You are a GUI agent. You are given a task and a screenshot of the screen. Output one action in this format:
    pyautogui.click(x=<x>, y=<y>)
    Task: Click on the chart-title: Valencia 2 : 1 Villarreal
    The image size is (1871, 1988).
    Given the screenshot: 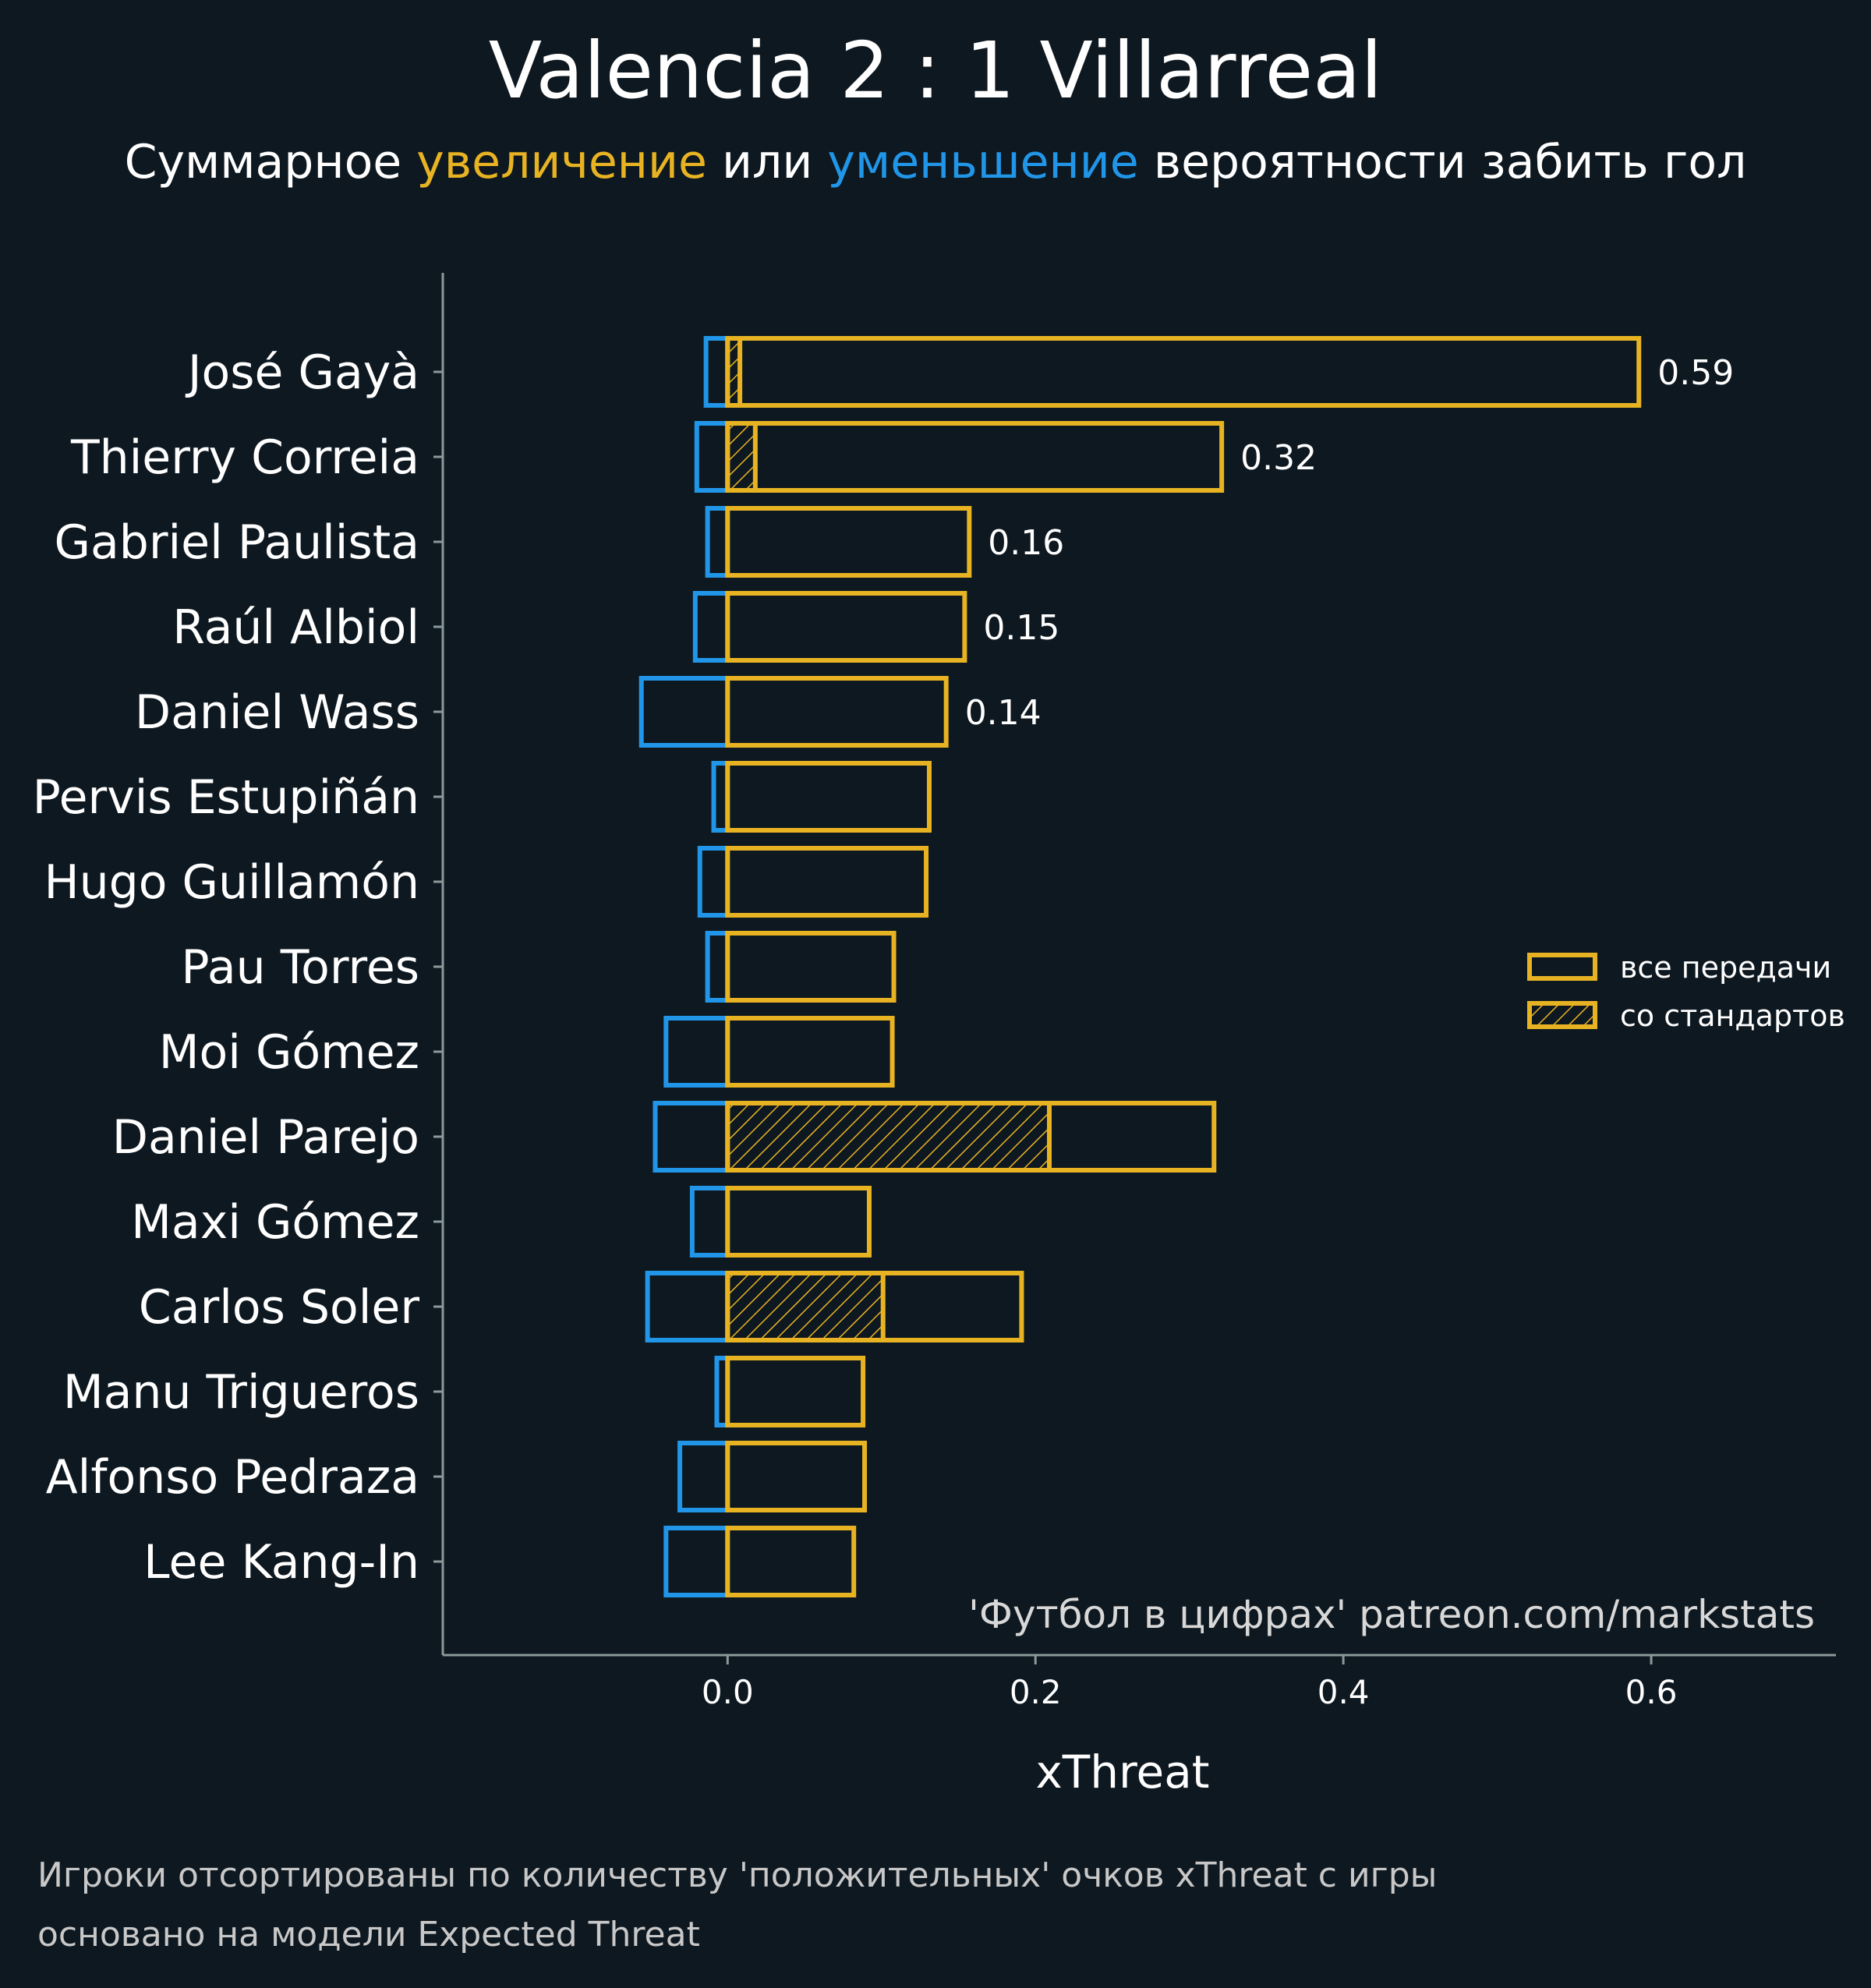 What is the action you would take?
    pyautogui.click(x=935, y=70)
    